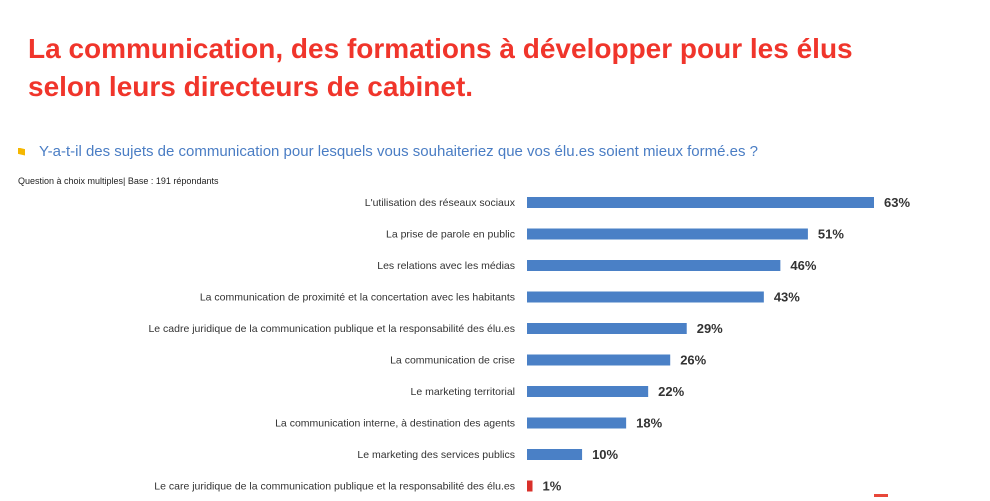 This screenshot has width=990, height=501. I want to click on category-label: La communication de crise, so click(452, 361).